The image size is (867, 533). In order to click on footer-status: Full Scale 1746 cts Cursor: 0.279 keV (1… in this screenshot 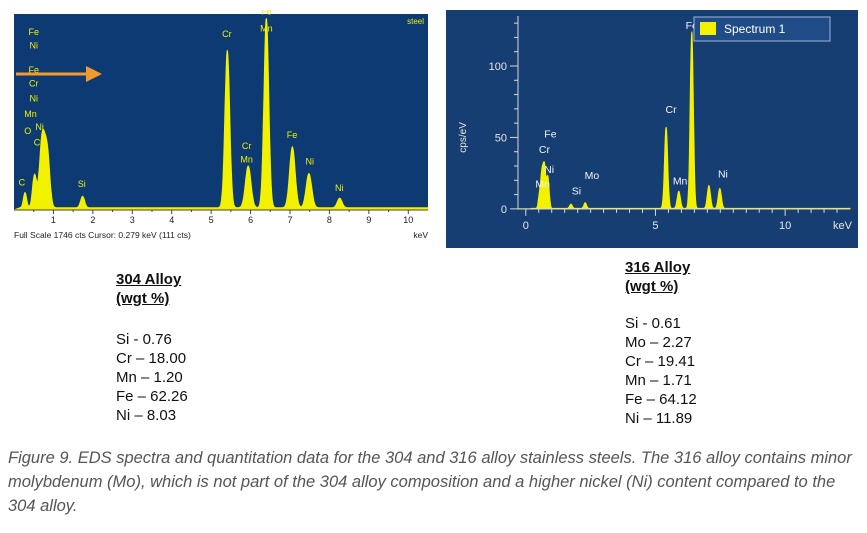, I will do `click(102, 235)`.